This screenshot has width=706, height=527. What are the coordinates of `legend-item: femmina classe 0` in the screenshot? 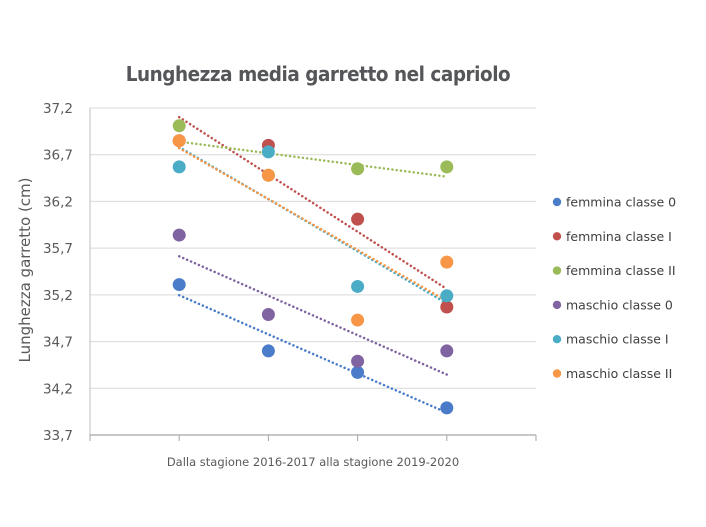 It's located at (614, 202).